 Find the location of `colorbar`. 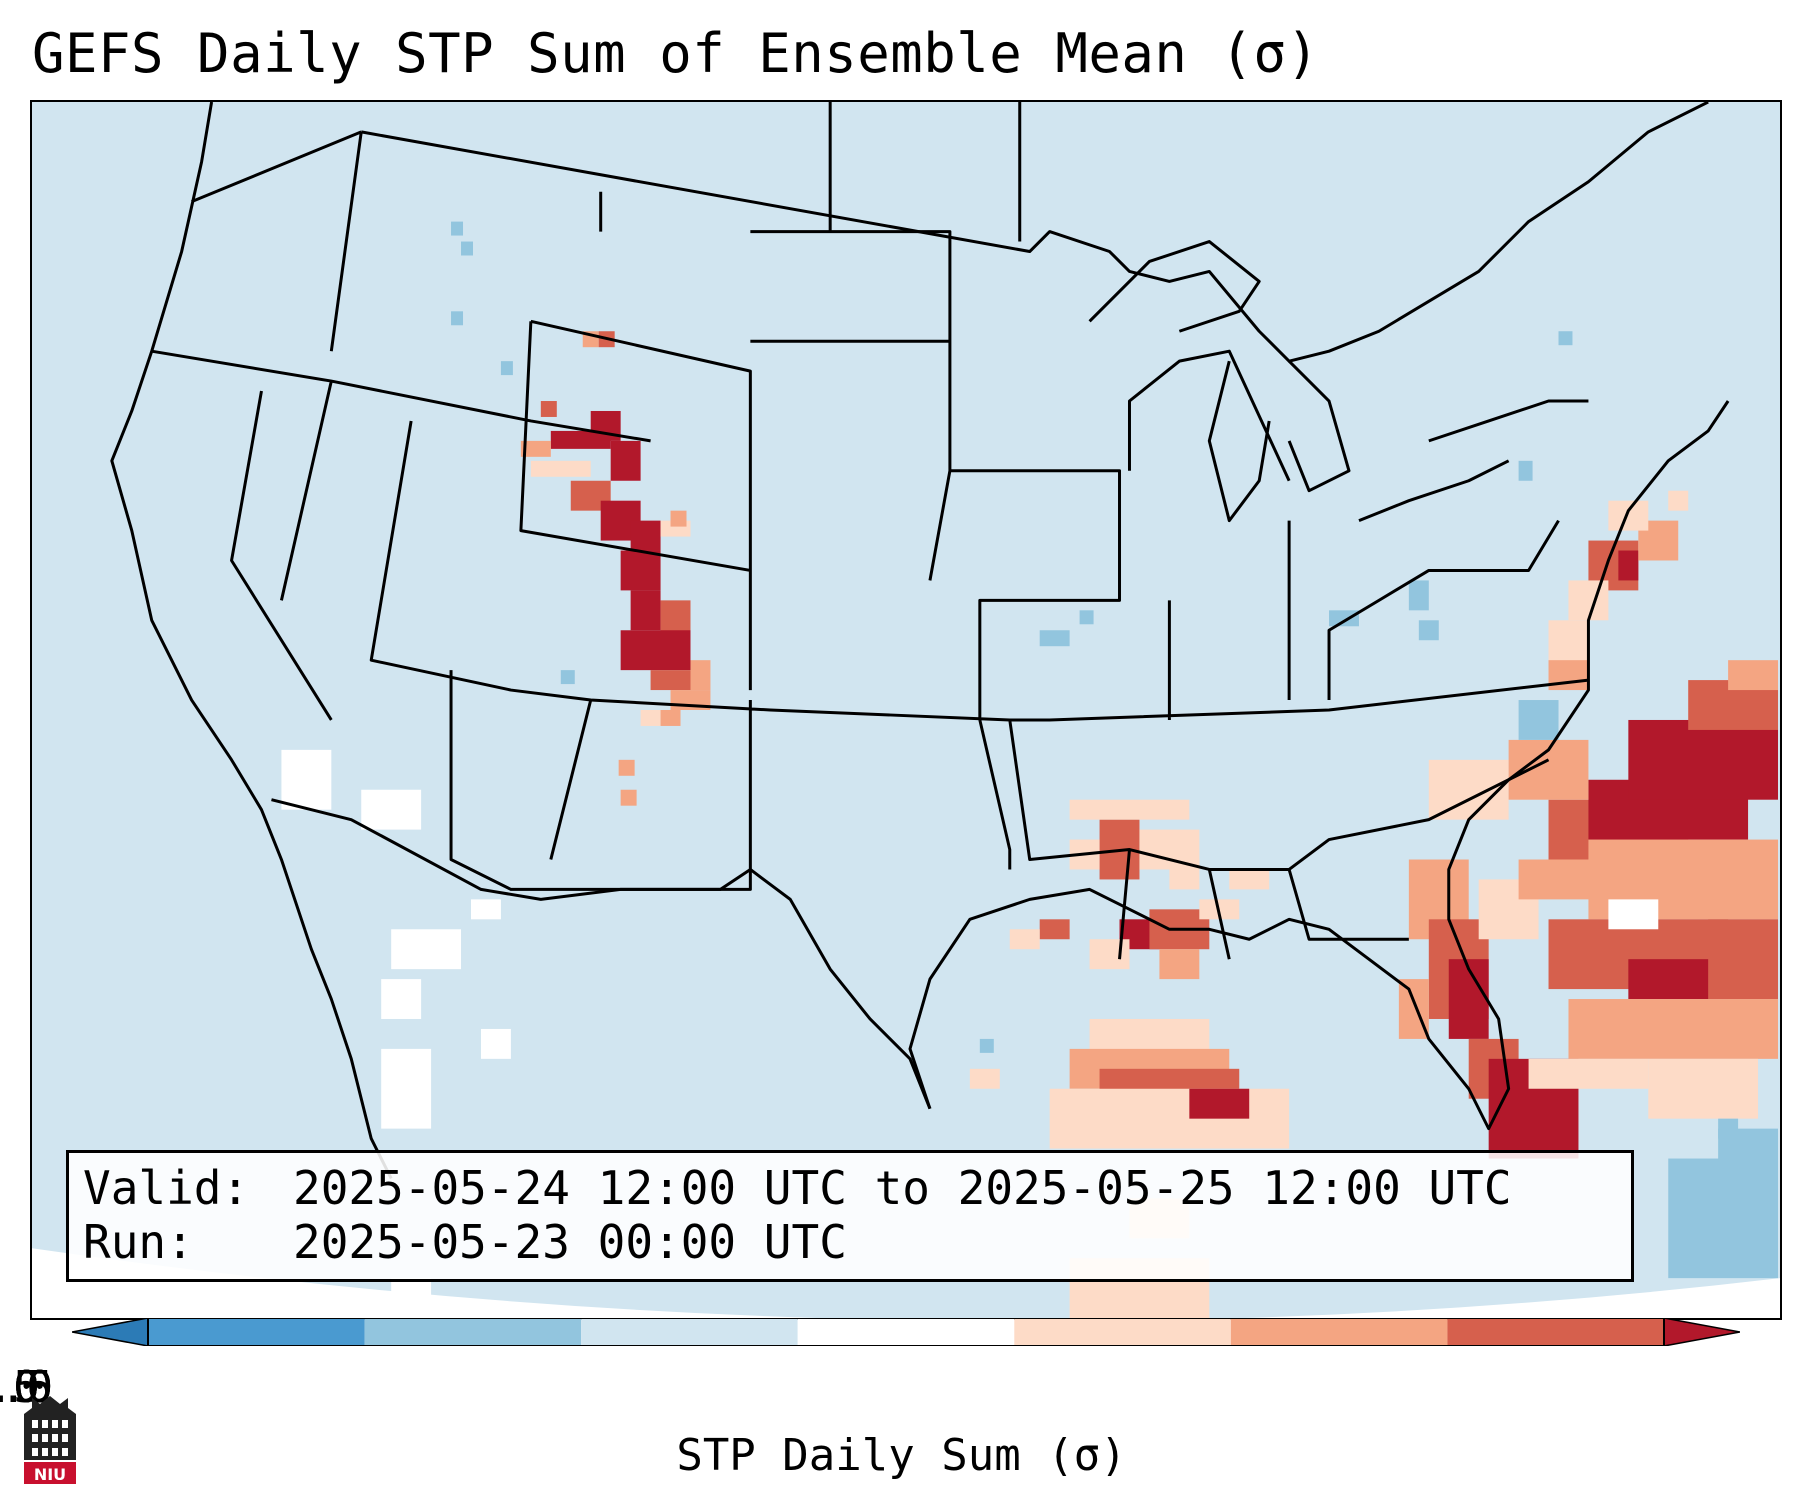

colorbar is located at coordinates (906, 1332).